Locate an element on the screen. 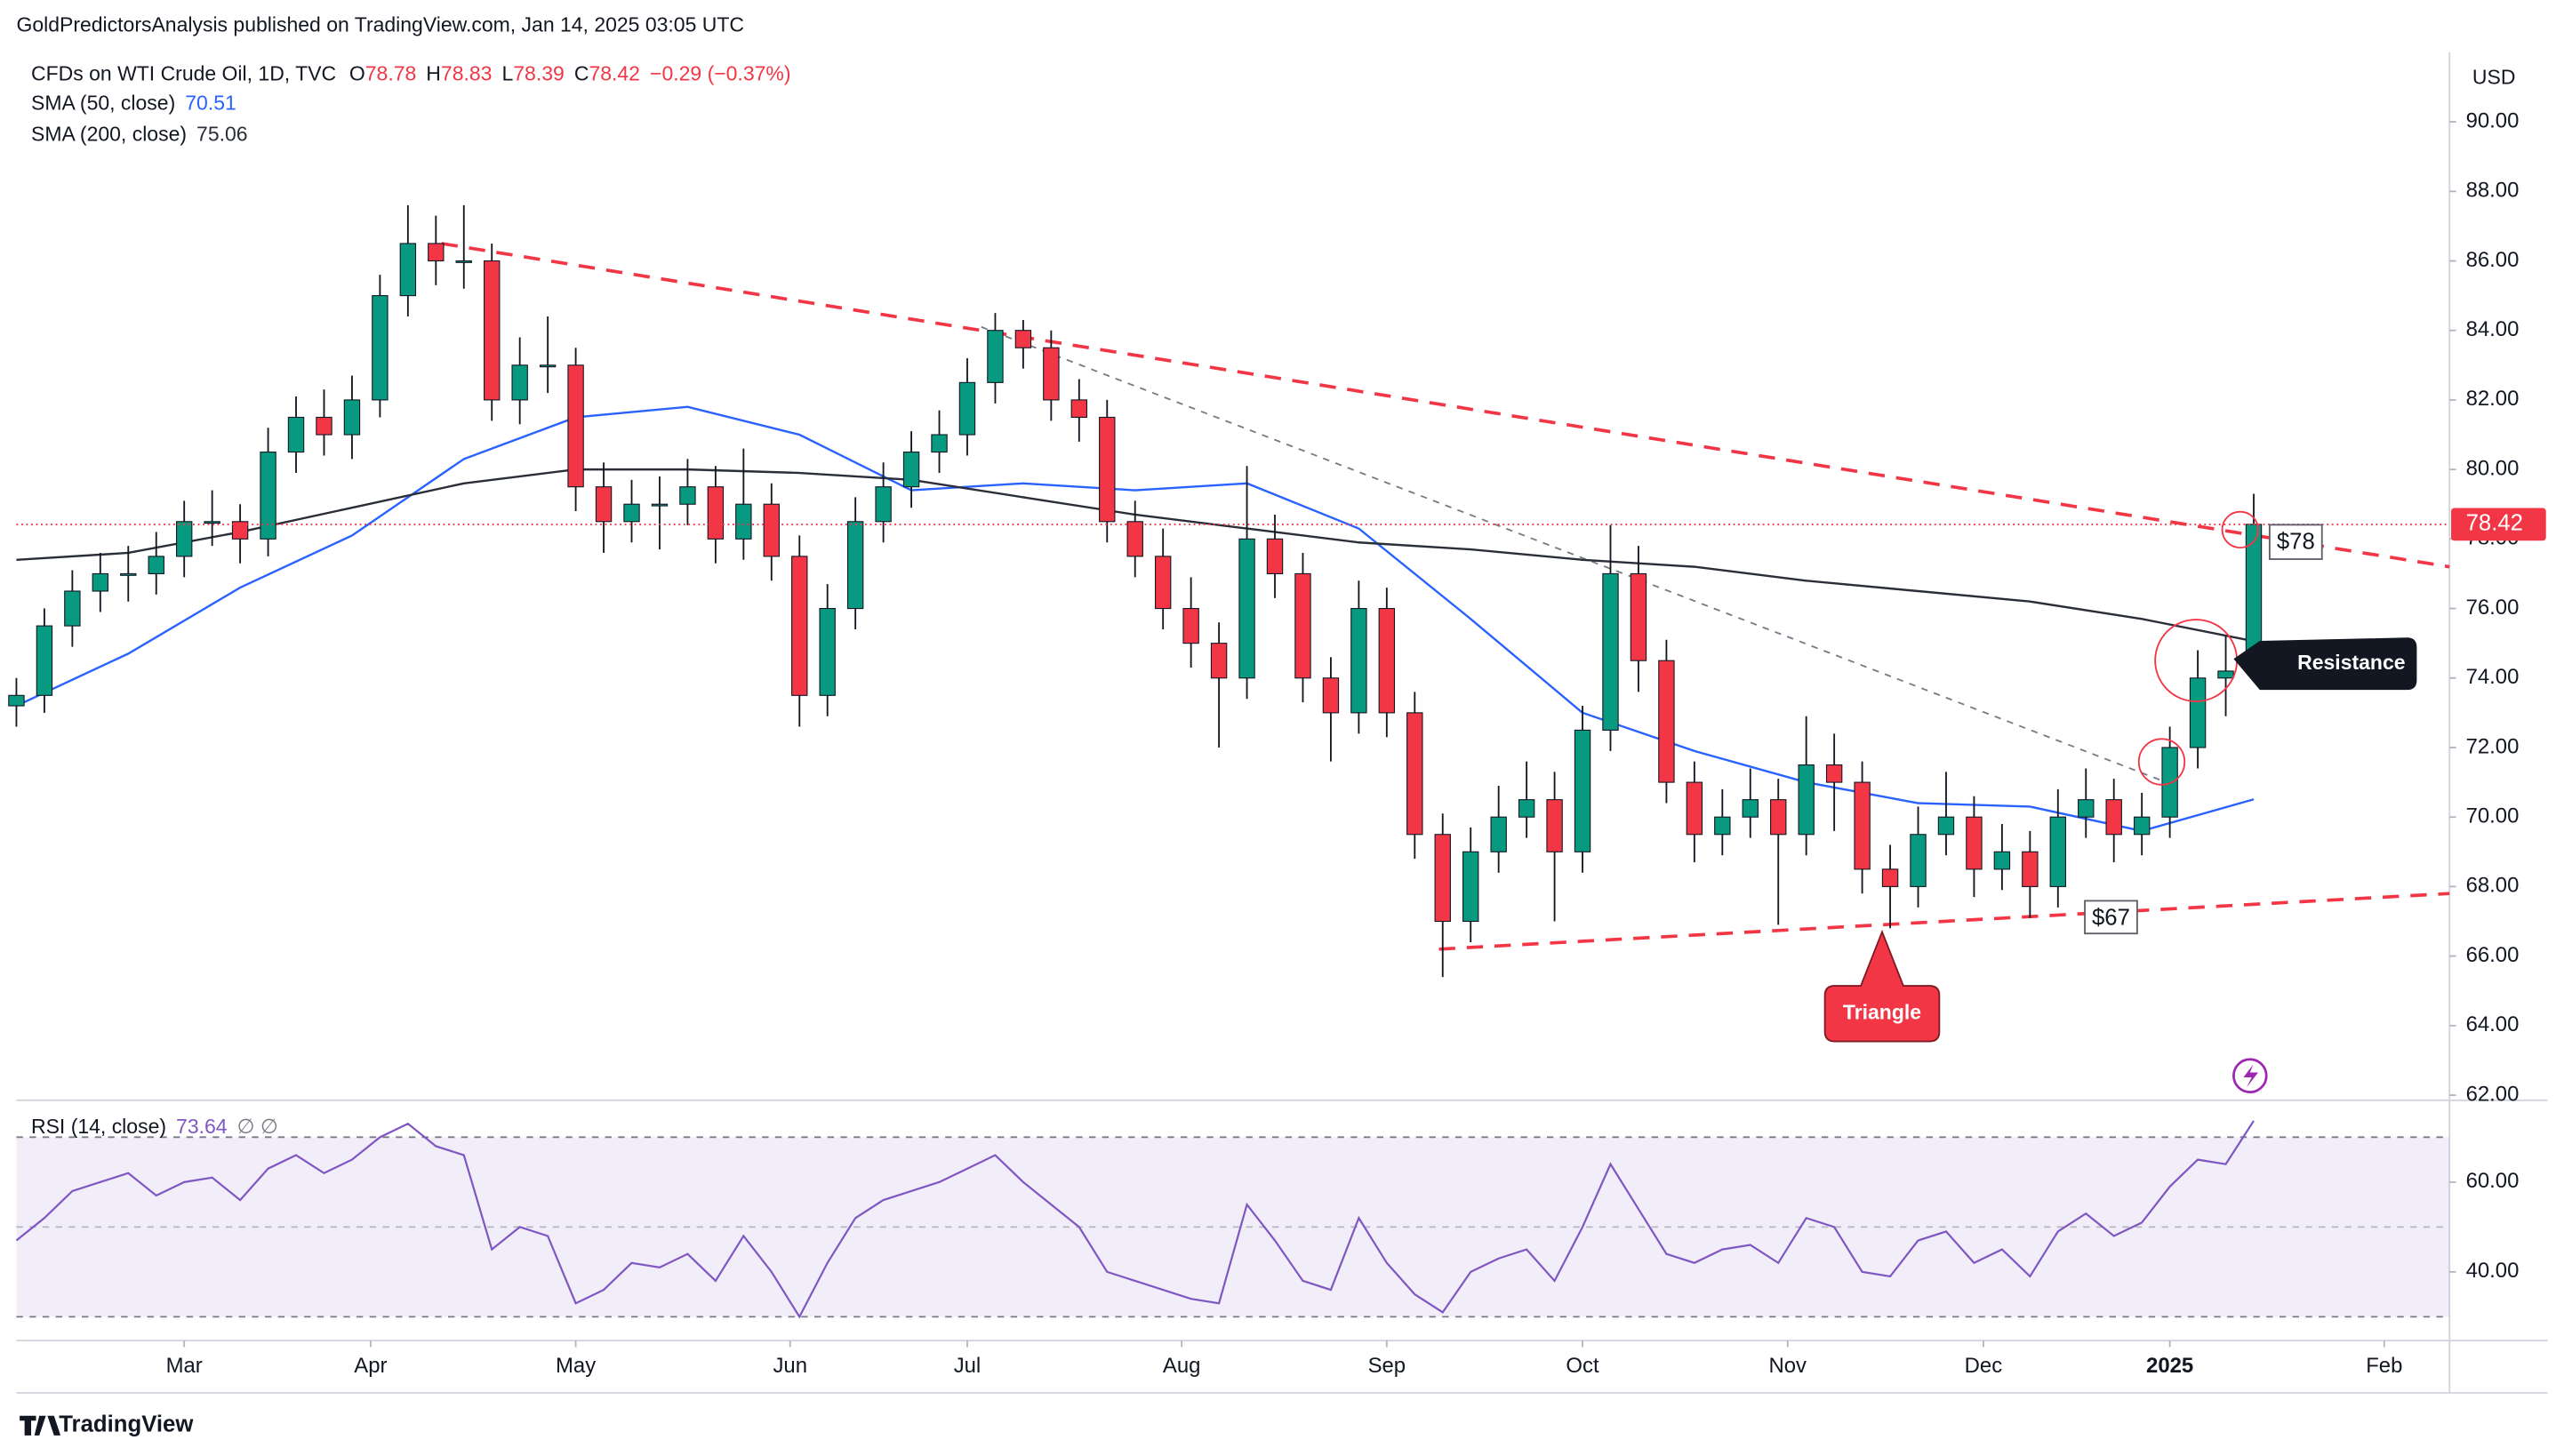 This screenshot has height=1456, width=2564. indicator-legend: SMA (200, close) 75.06 is located at coordinates (139, 134).